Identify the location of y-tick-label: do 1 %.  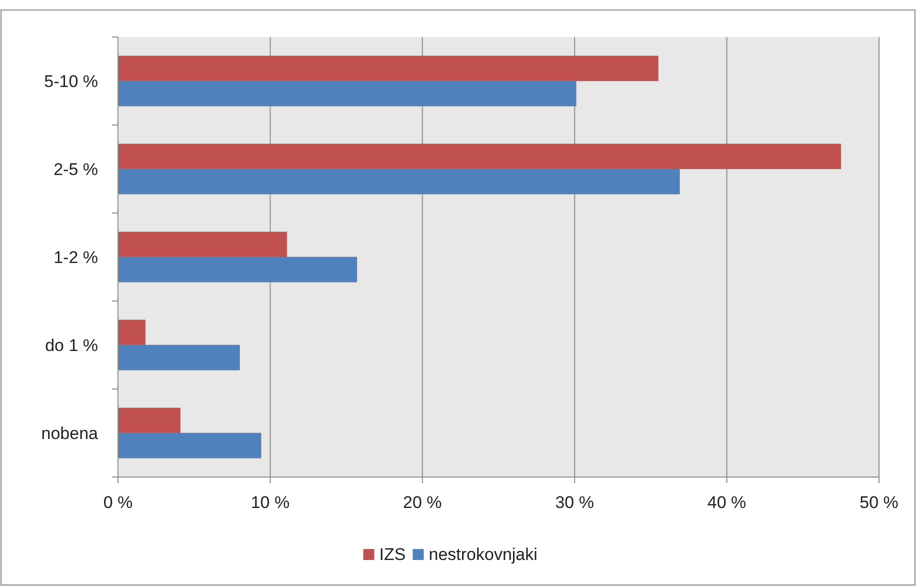
(71, 345).